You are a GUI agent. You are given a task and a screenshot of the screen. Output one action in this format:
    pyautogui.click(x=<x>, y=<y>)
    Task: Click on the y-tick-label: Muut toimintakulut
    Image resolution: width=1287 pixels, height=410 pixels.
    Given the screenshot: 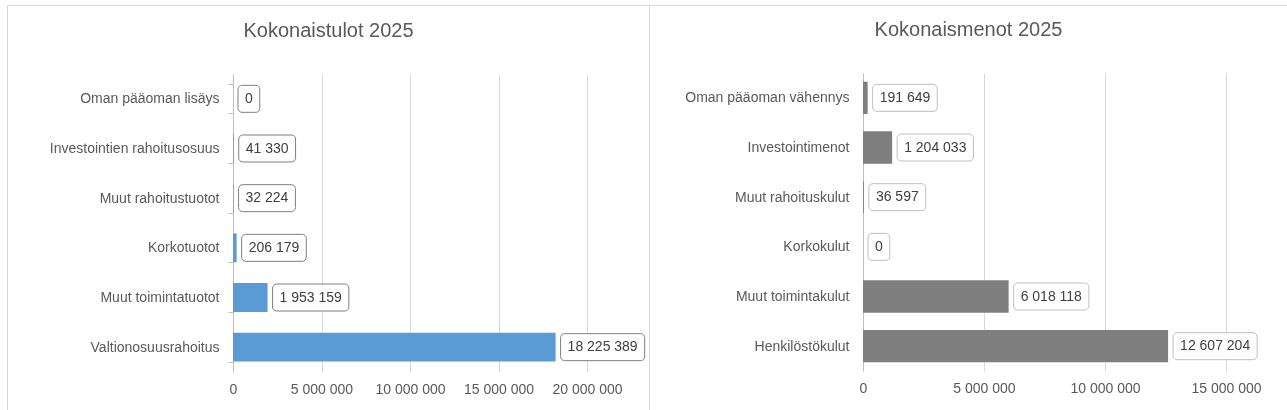 What is the action you would take?
    pyautogui.click(x=792, y=296)
    